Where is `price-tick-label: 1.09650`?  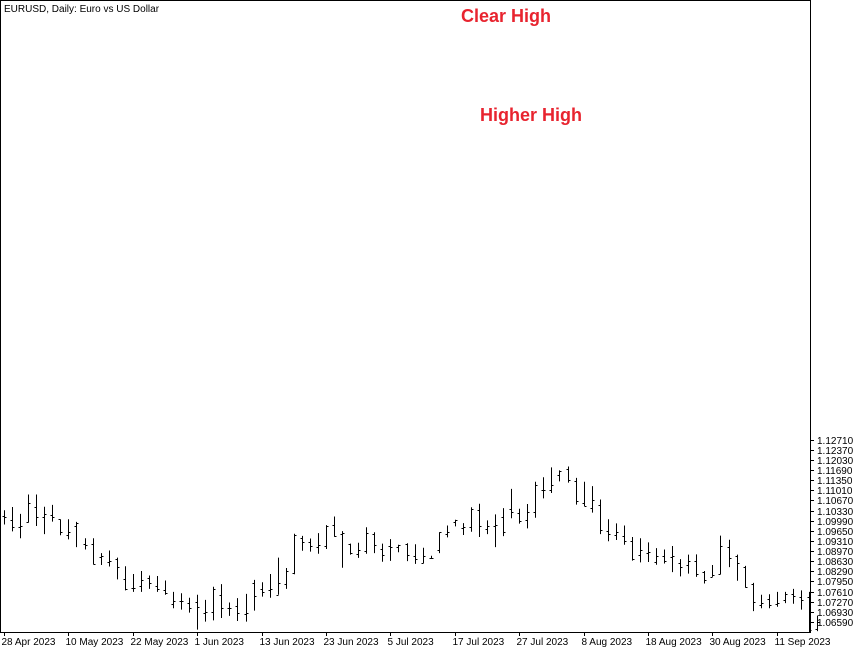
price-tick-label: 1.09650 is located at coordinates (835, 532).